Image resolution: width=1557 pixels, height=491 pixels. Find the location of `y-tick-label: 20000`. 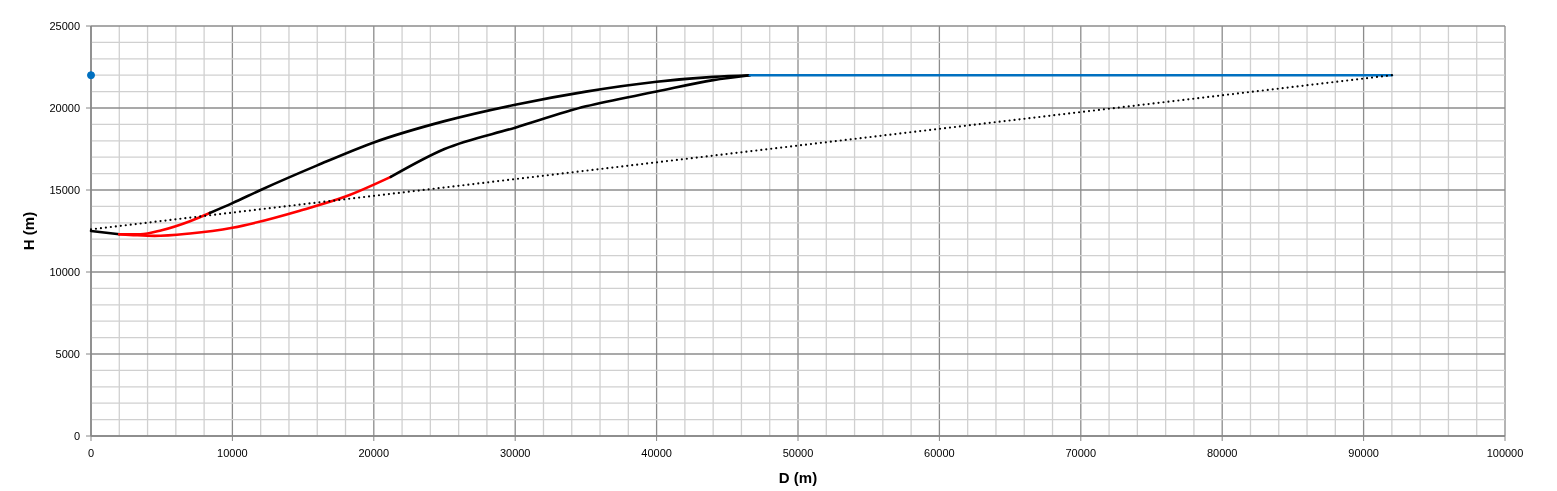

y-tick-label: 20000 is located at coordinates (64, 108).